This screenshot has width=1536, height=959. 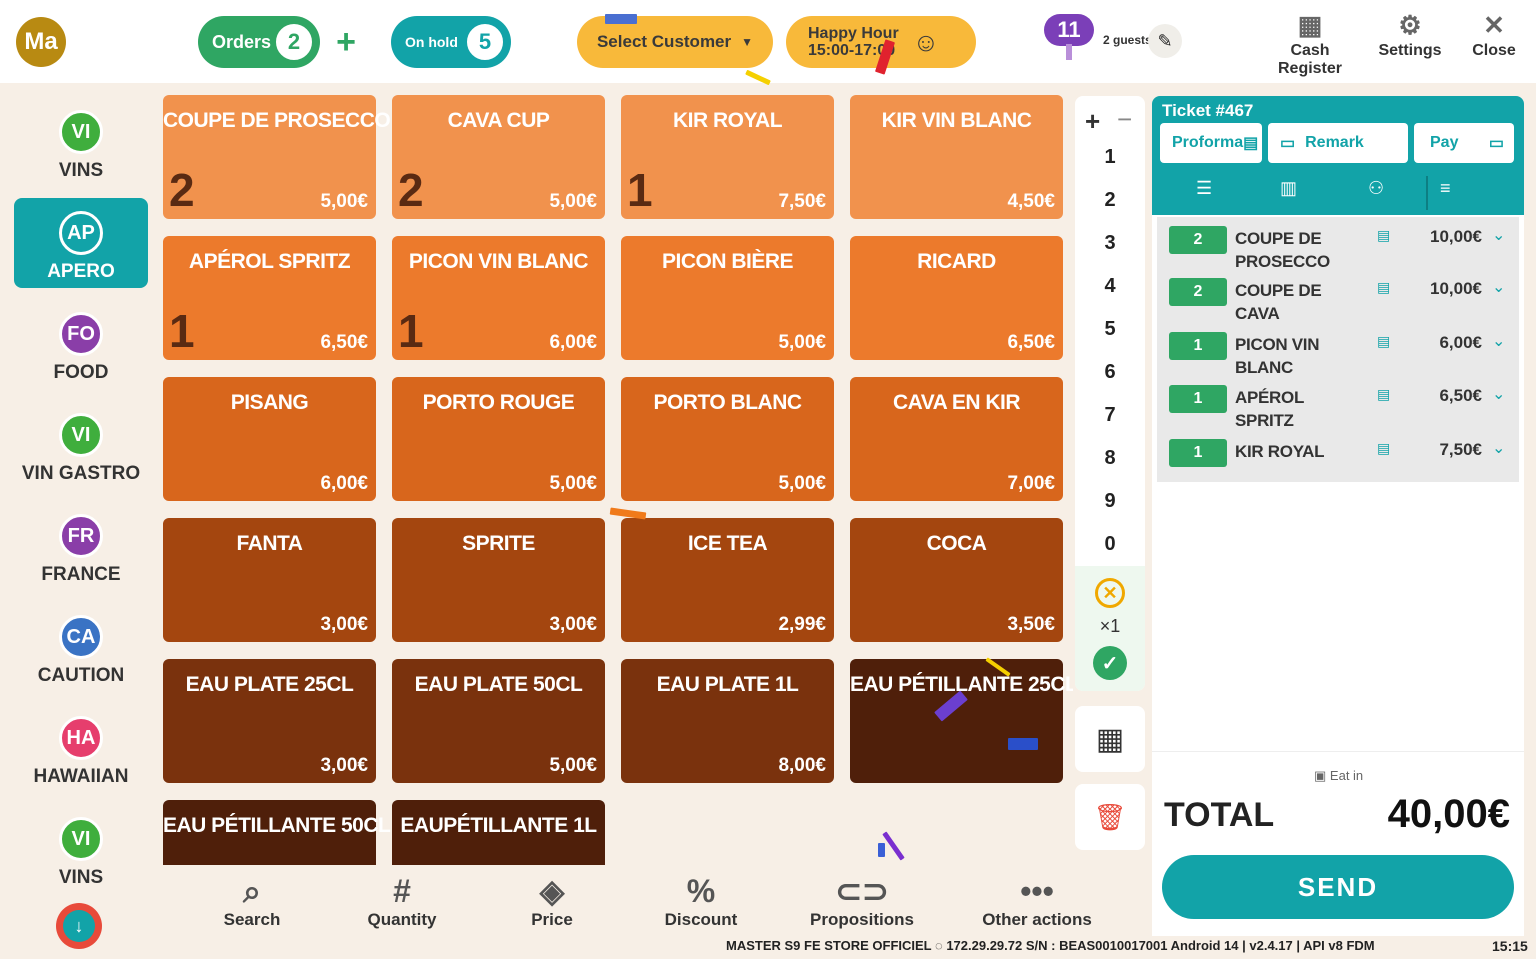 I want to click on product-qty: 1, so click(x=182, y=331).